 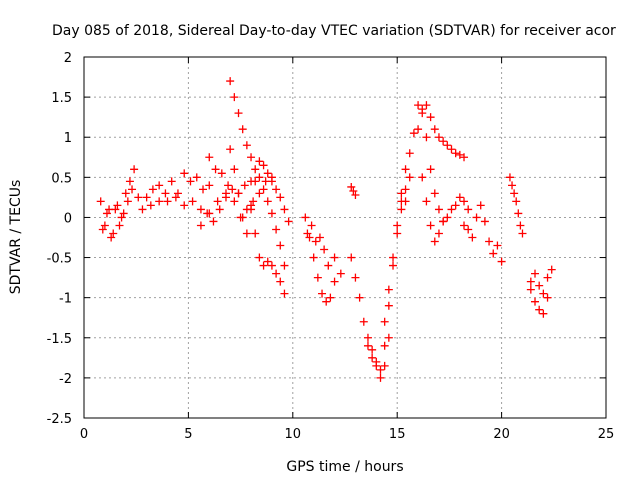 I want to click on x-tick-label: 10, so click(x=293, y=434).